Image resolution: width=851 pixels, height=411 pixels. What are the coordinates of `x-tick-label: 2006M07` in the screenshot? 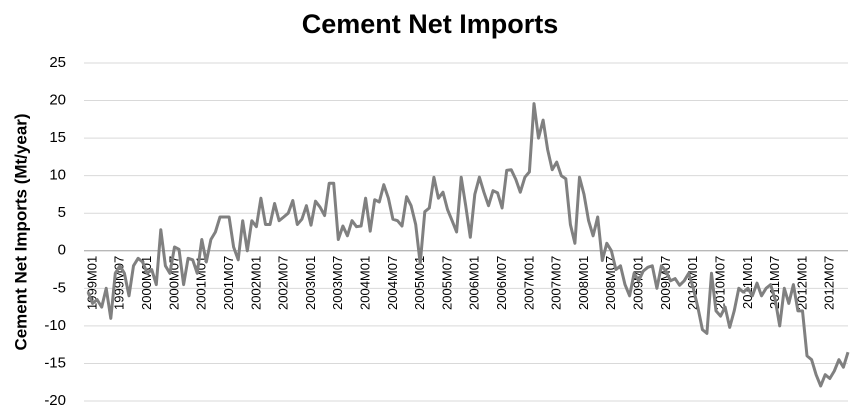 It's located at (501, 283).